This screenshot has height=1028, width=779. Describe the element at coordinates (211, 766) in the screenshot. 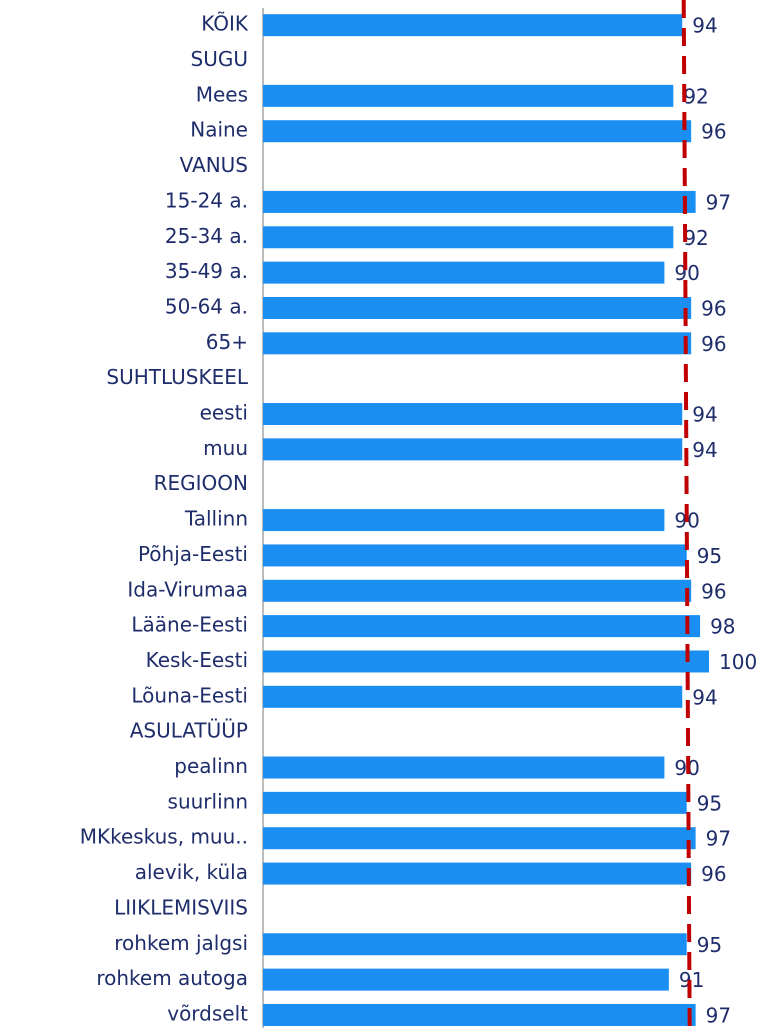

I see `category-label: pealinn` at that location.